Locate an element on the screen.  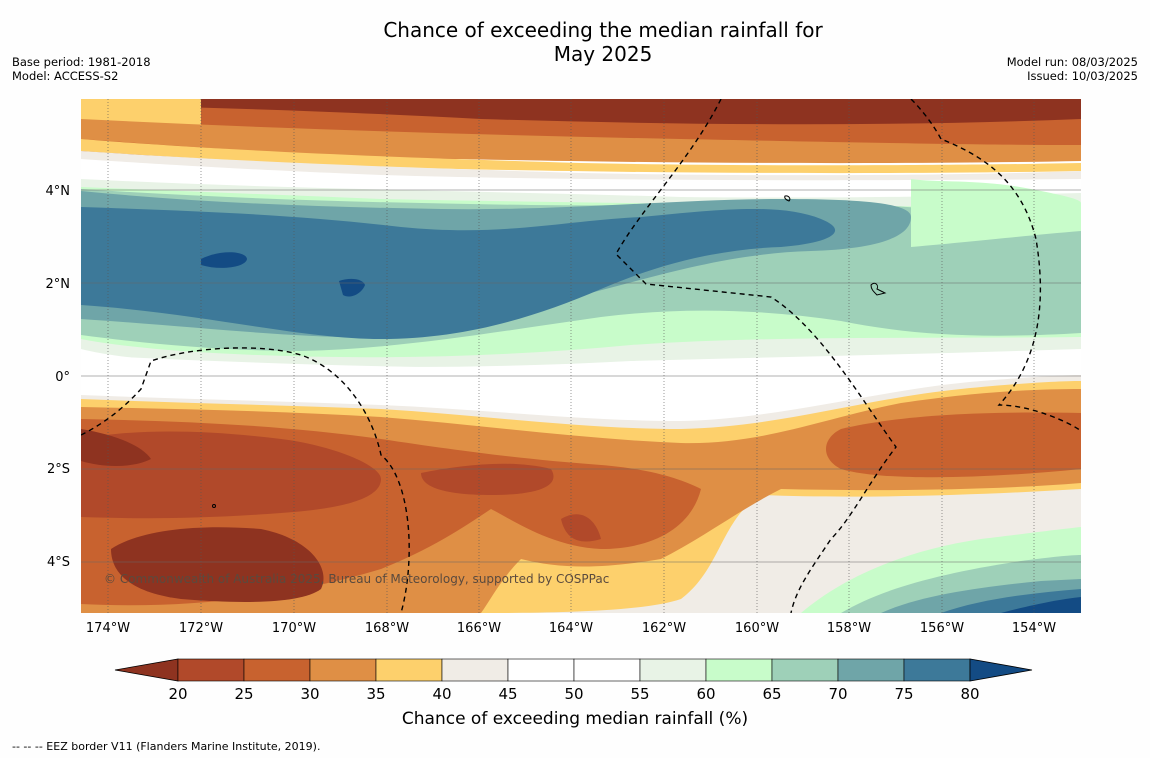
colorbar-tick-50: 50 is located at coordinates (574, 694).